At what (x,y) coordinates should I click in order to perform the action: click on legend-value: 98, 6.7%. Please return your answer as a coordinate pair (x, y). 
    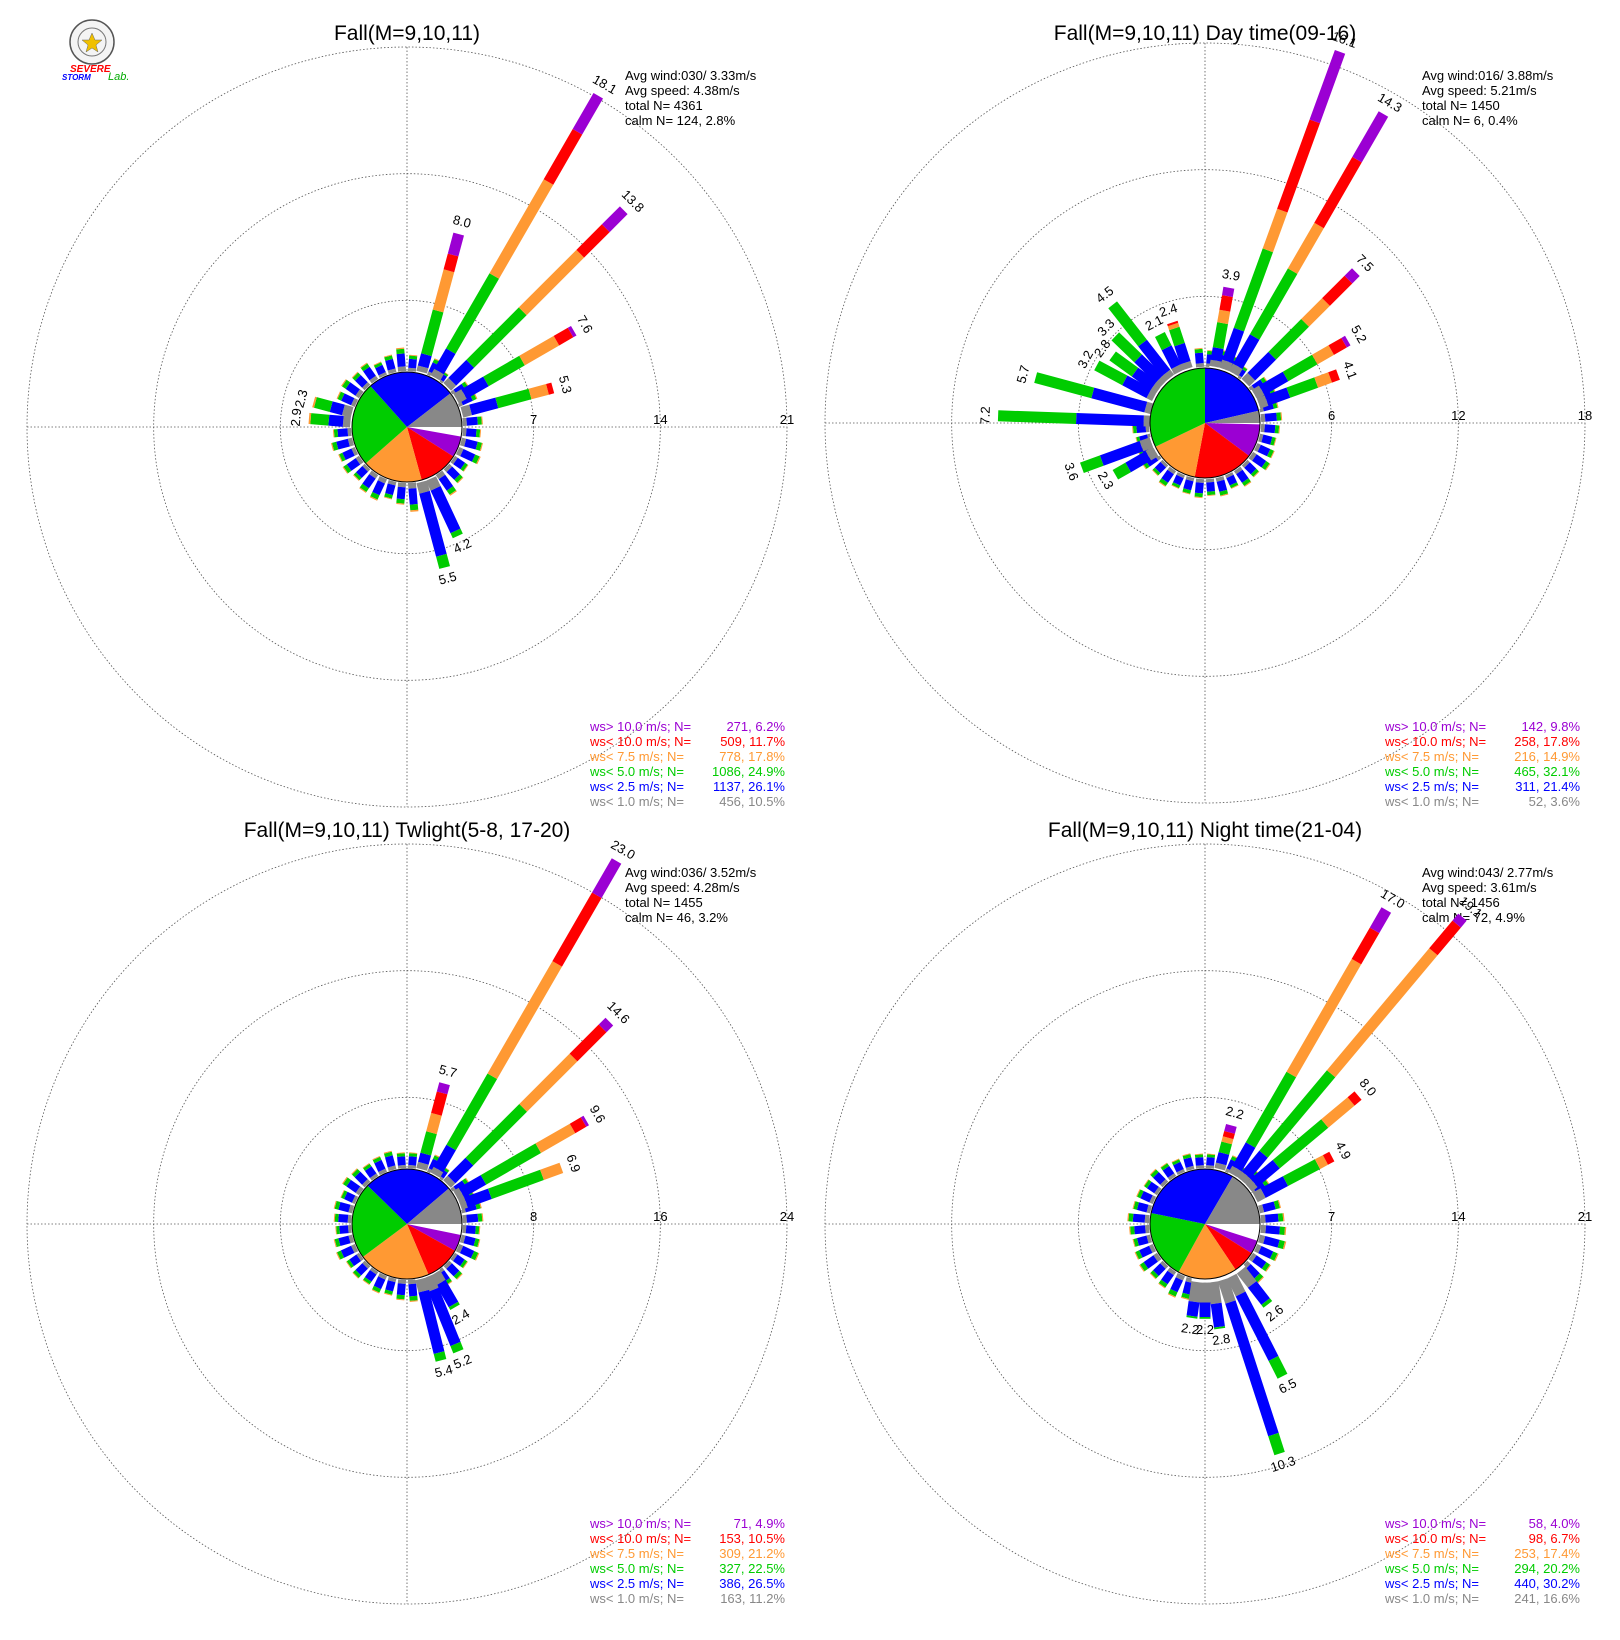
    Looking at the image, I should click on (1555, 1538).